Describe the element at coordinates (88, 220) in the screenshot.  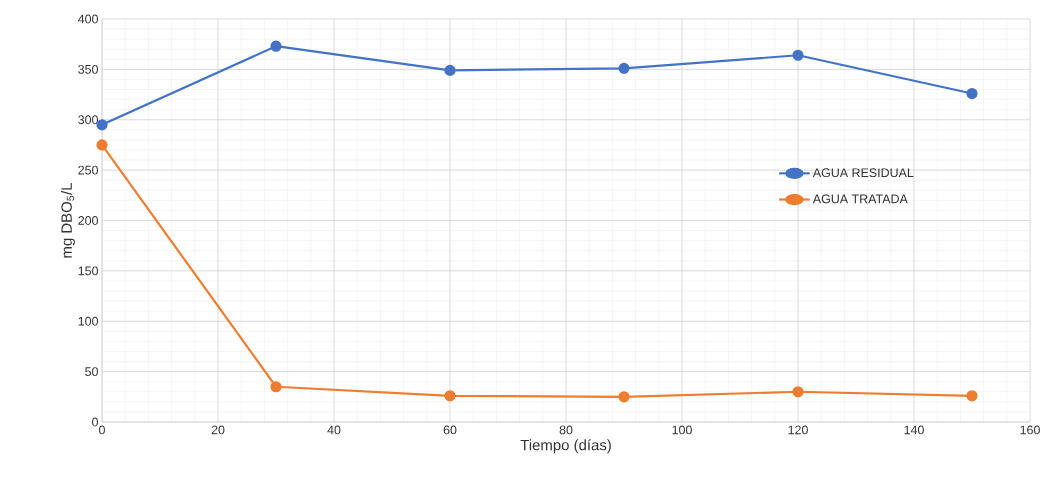
I see `y-tick-label: 200` at that location.